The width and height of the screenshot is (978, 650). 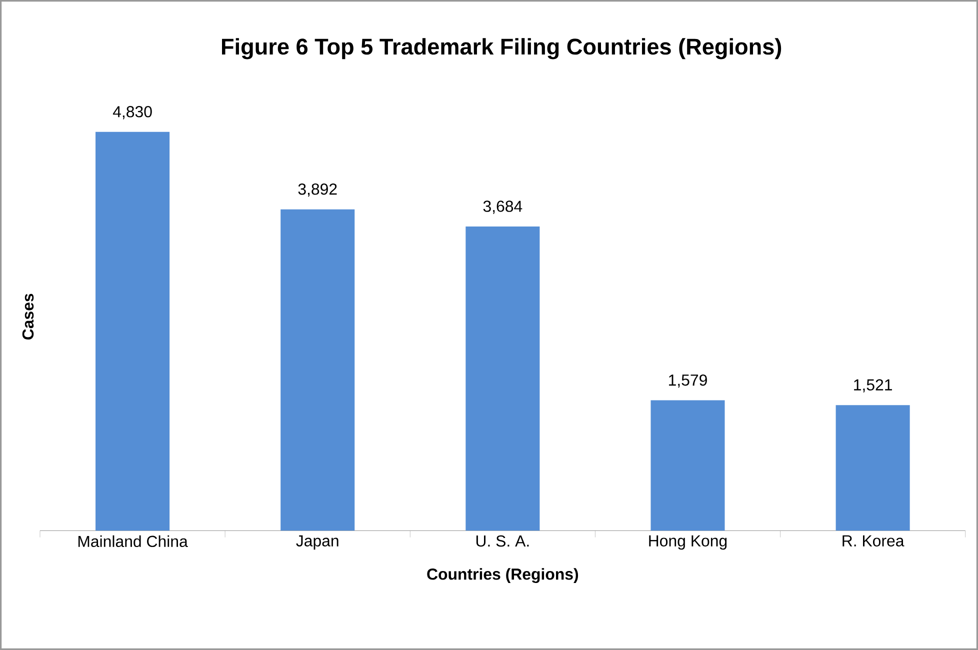 I want to click on data-label: 1,579, so click(x=688, y=381).